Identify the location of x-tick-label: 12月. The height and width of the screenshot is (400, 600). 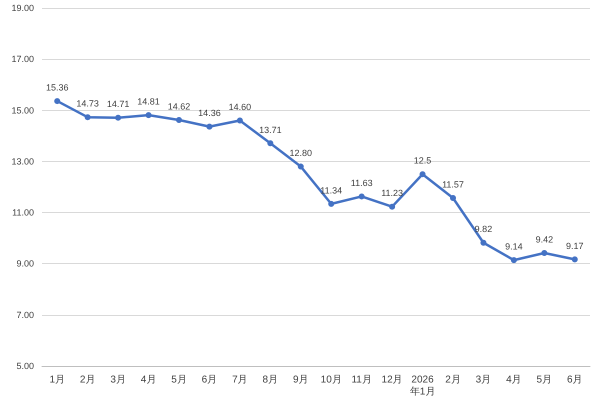
(392, 380).